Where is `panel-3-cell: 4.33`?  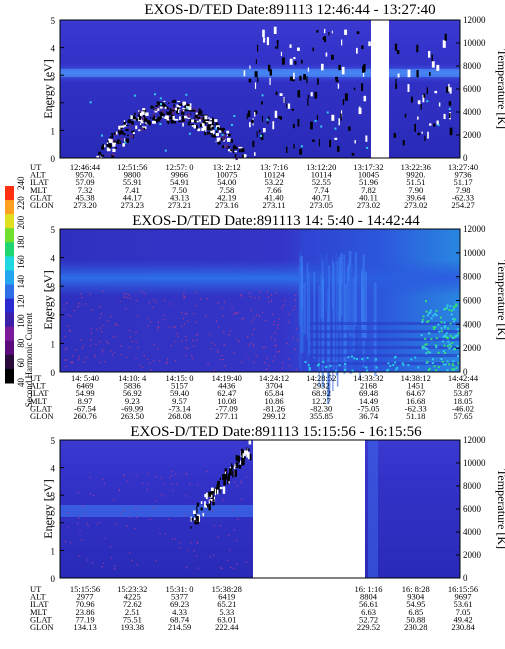 panel-3-cell: 4.33 is located at coordinates (179, 612).